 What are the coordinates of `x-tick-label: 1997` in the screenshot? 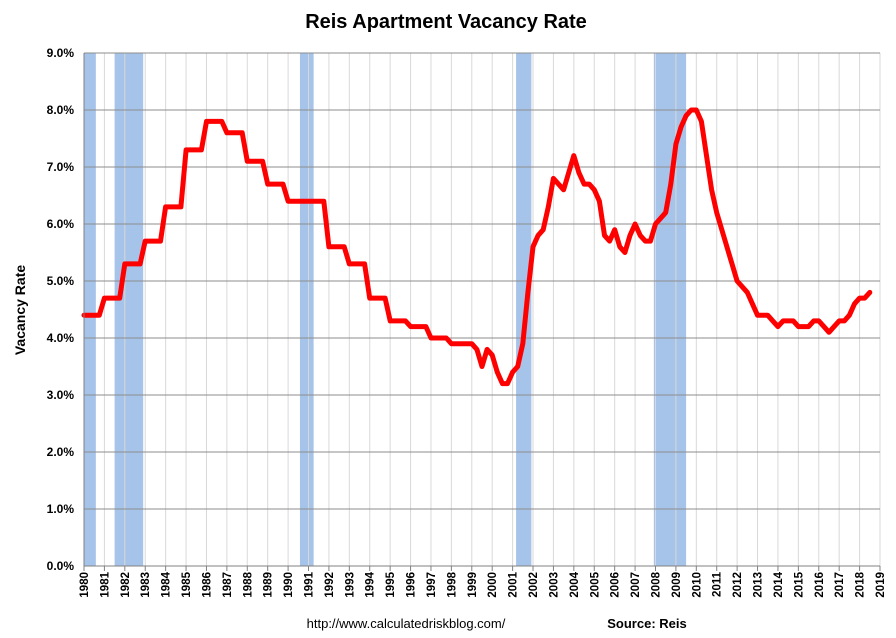 It's located at (432, 585).